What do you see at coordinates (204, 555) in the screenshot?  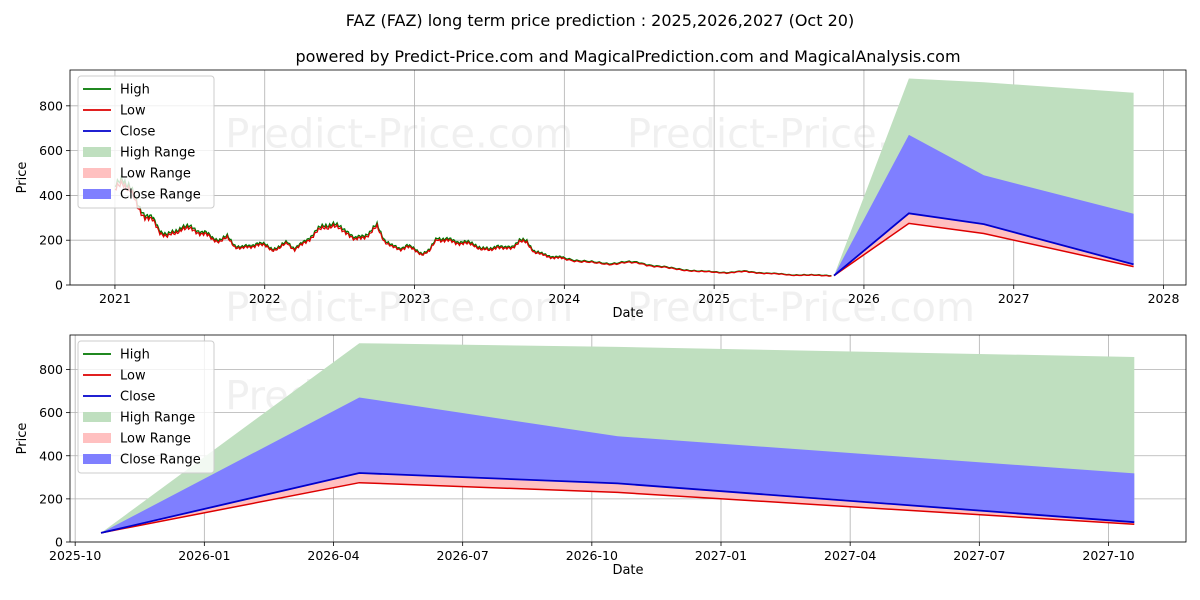 I see `x-tick-label: 2026-01` at bounding box center [204, 555].